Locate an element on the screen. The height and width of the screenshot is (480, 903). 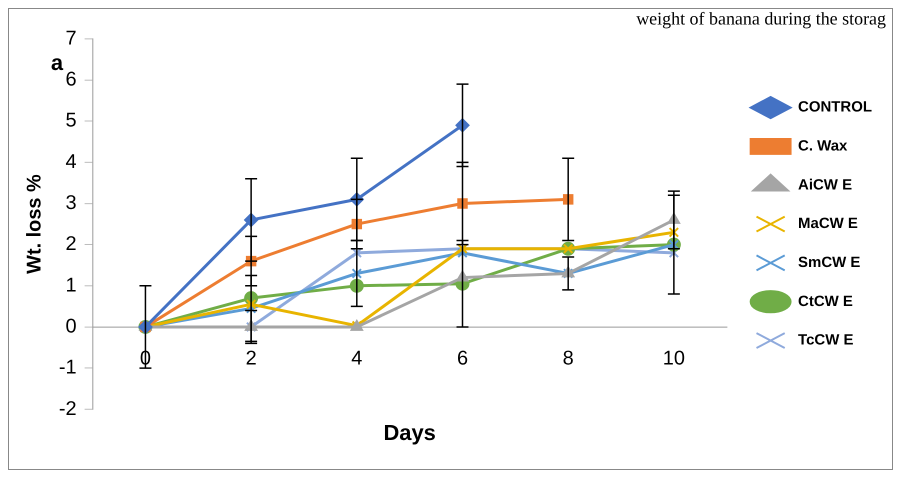
y-tick-label: -2 is located at coordinates (67, 409).